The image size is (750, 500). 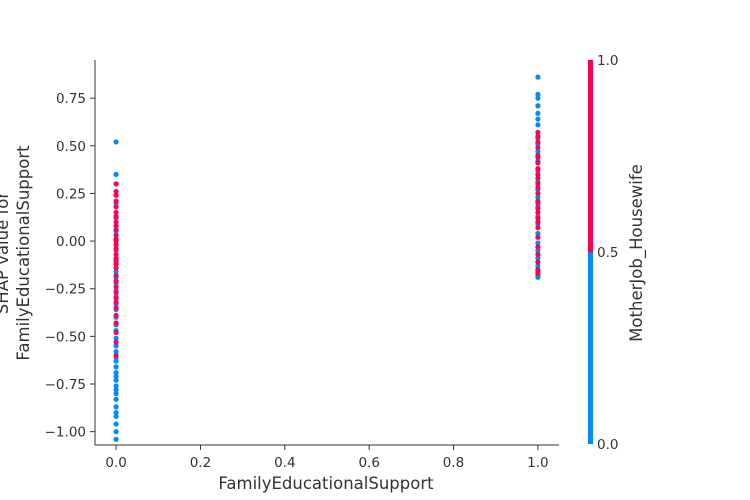 What do you see at coordinates (65, 337) in the screenshot?
I see `y-tick-label: −0.50` at bounding box center [65, 337].